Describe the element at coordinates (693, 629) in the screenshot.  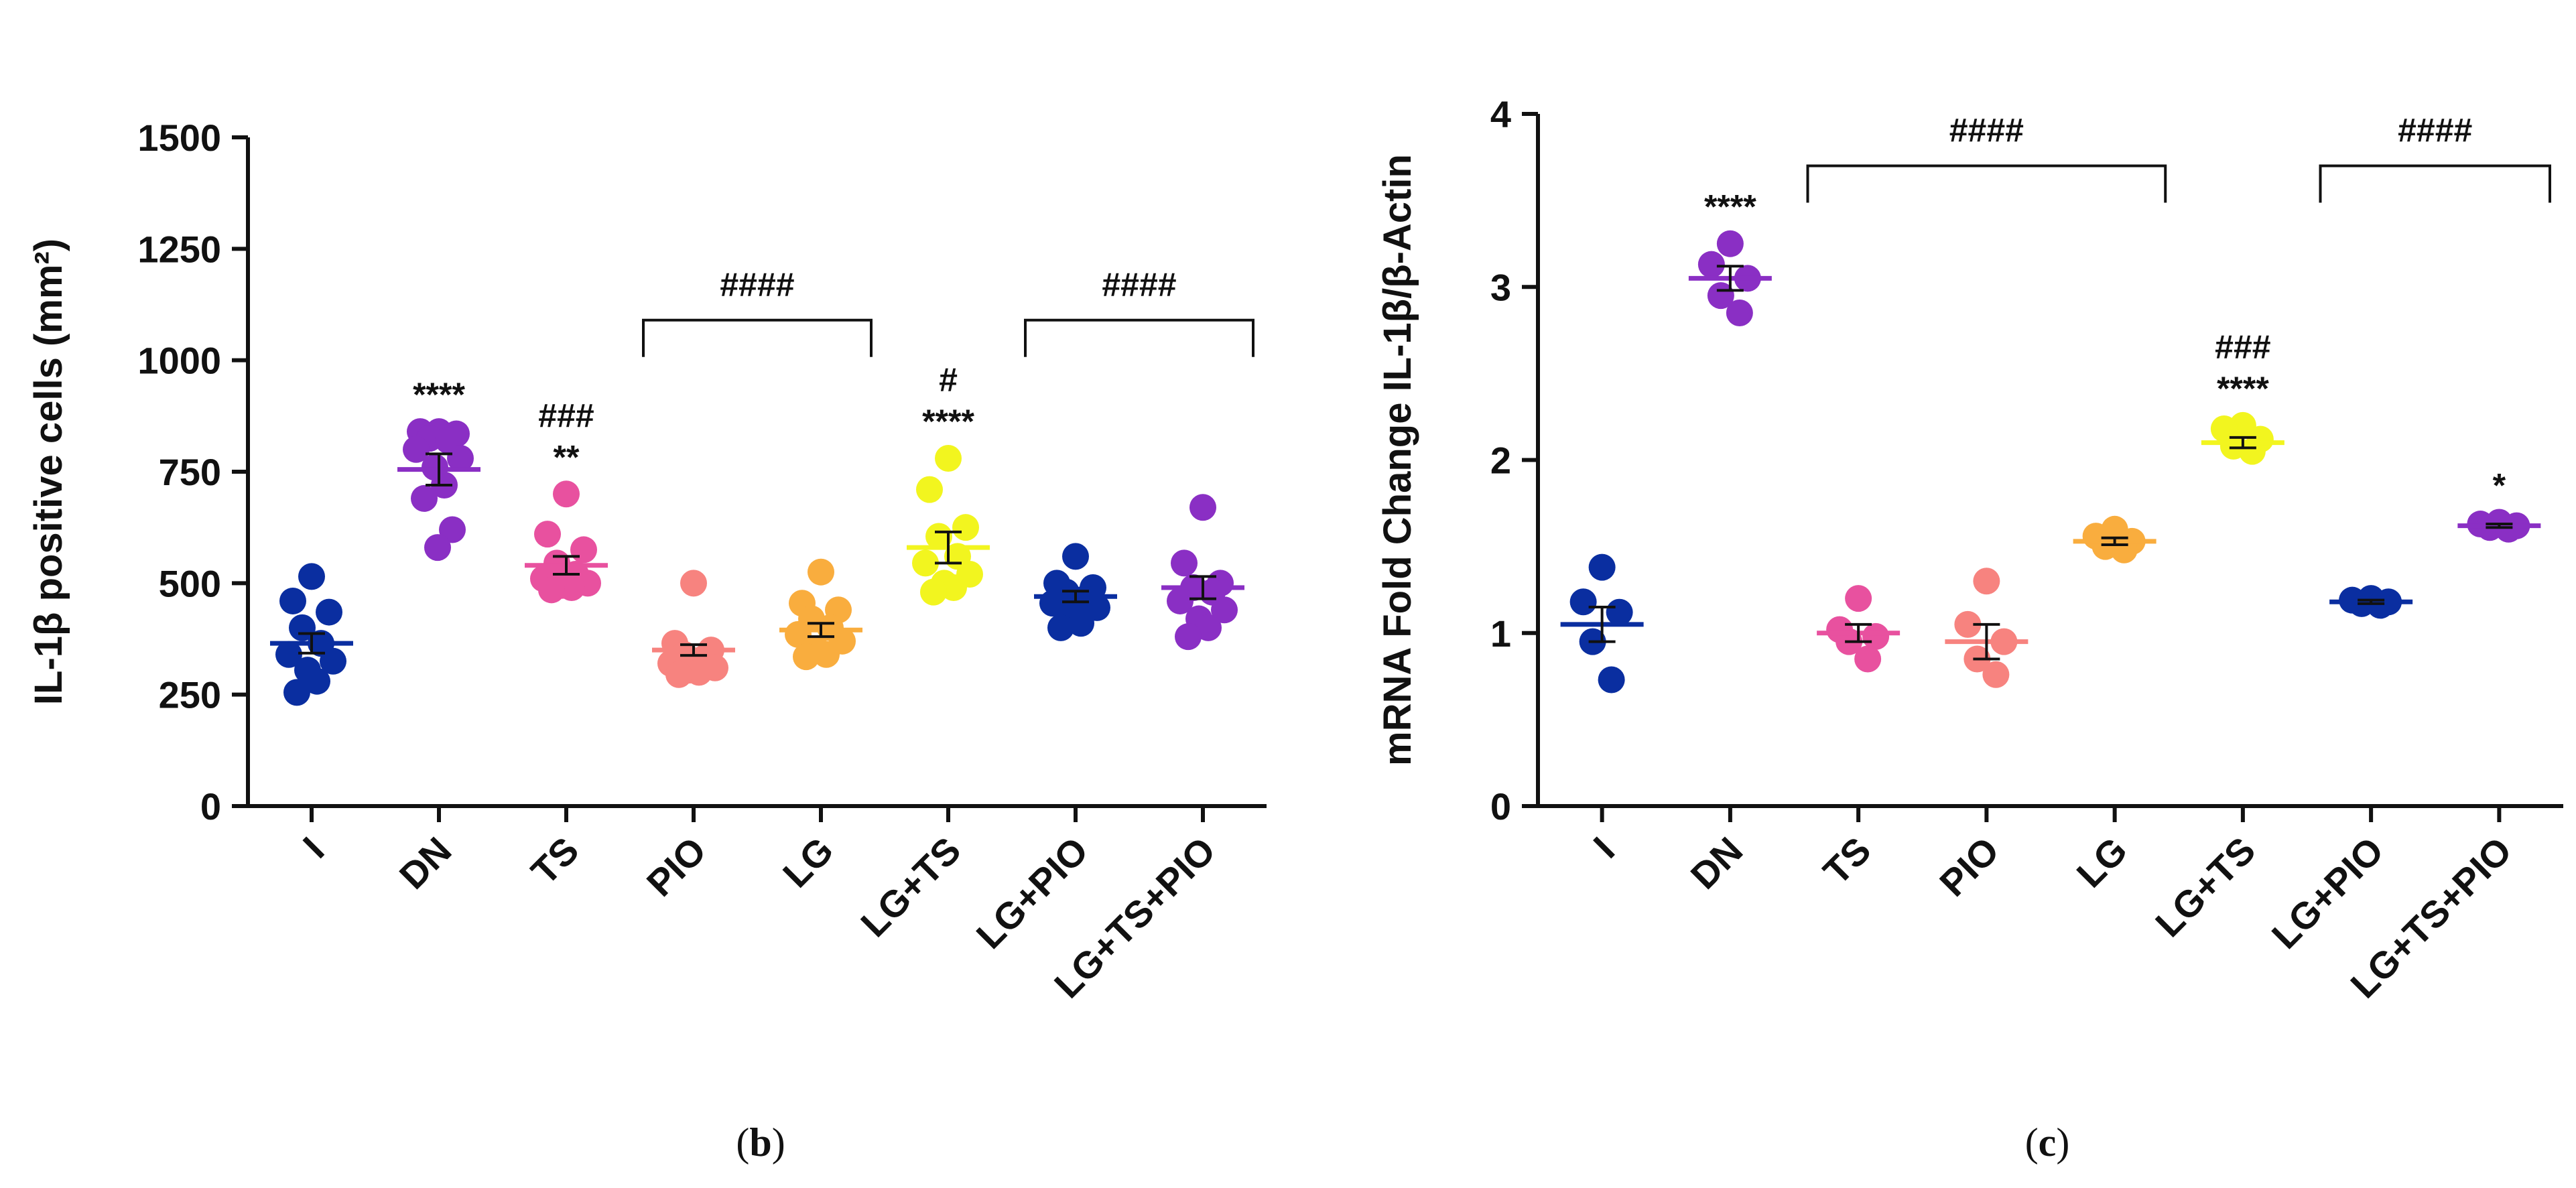
I see `group-PIO` at that location.